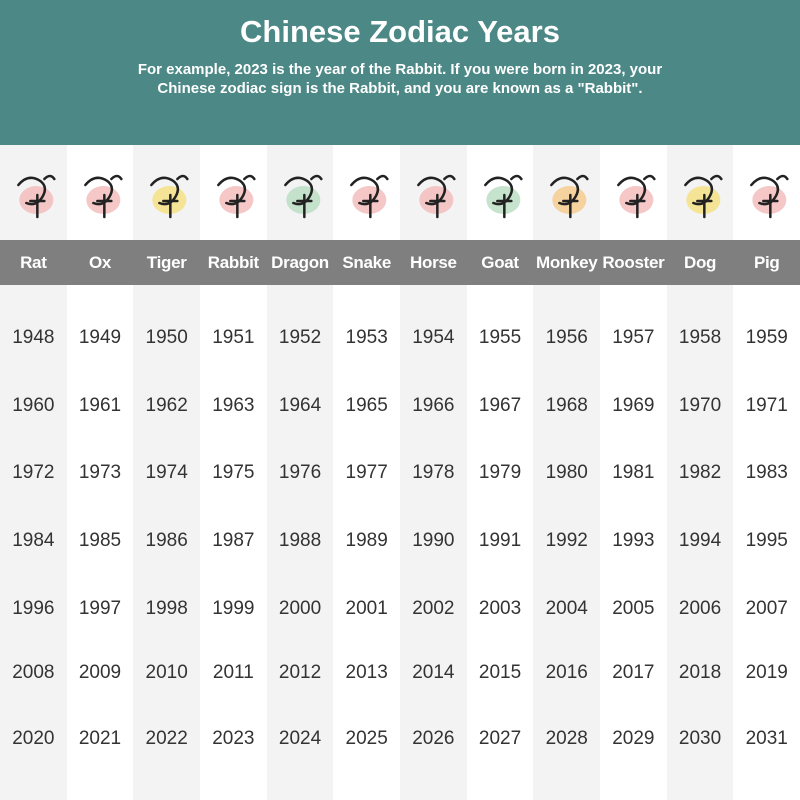 This screenshot has width=800, height=800. I want to click on column: Dragon 1952 1964 1976 1988 2000 2012 2024, so click(300, 472).